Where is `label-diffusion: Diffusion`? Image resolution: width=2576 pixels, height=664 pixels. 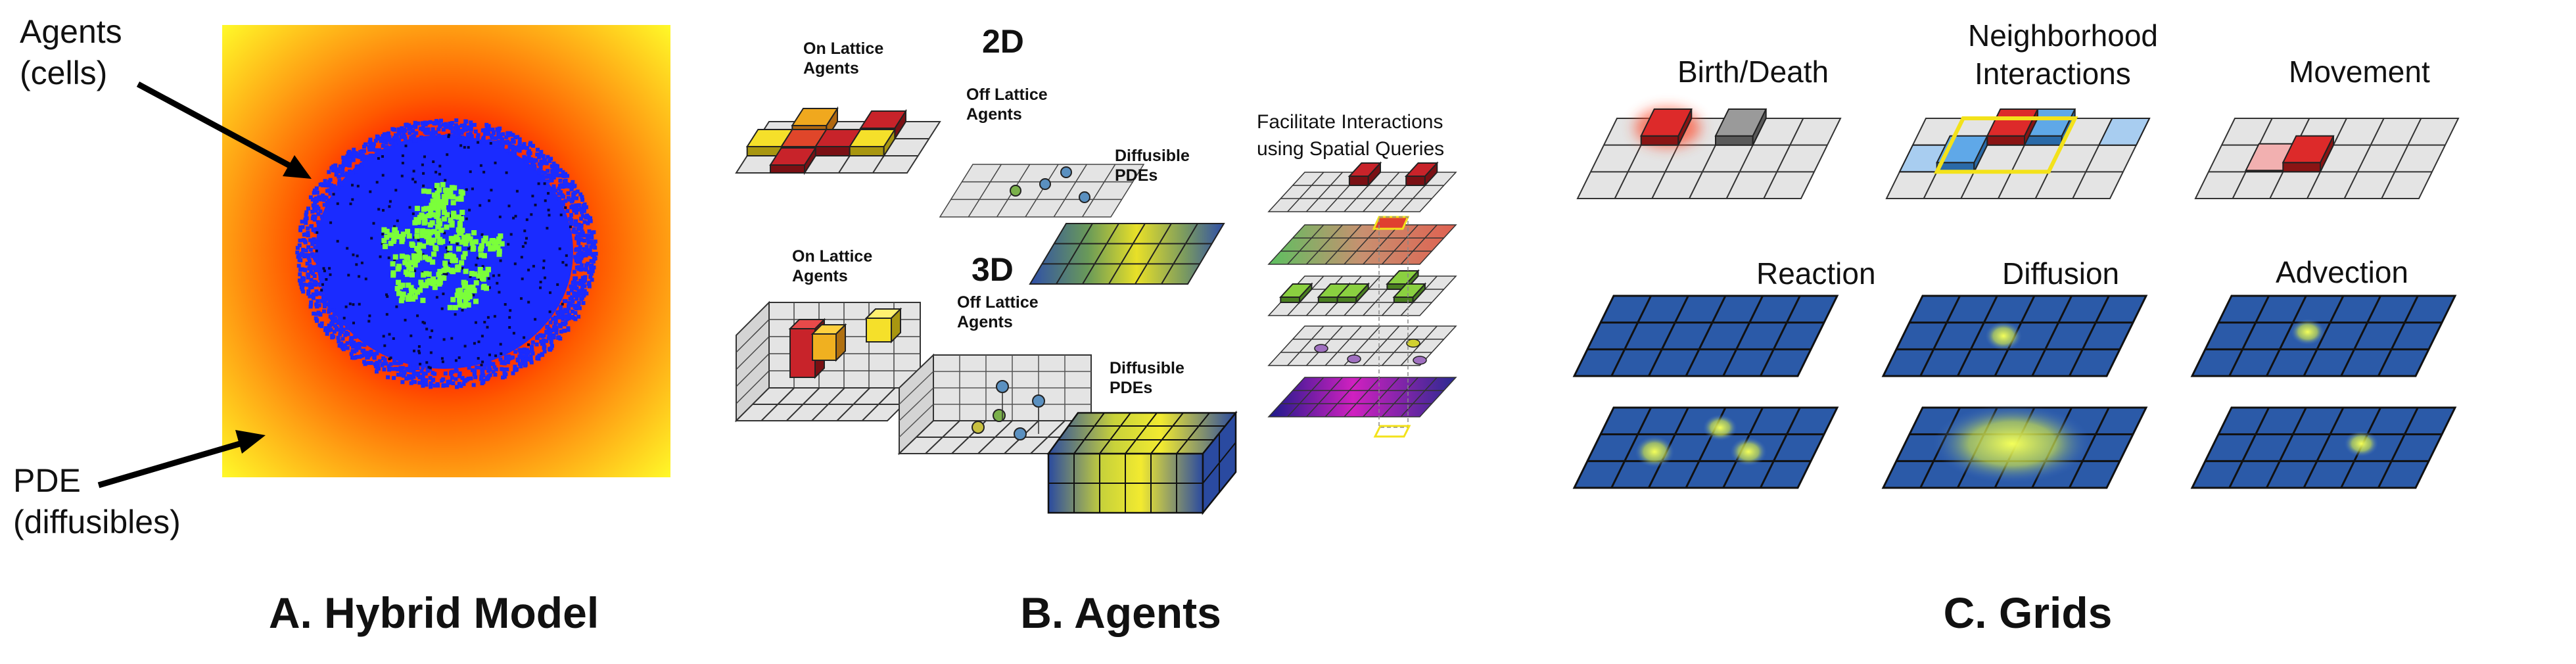
label-diffusion: Diffusion is located at coordinates (2060, 273).